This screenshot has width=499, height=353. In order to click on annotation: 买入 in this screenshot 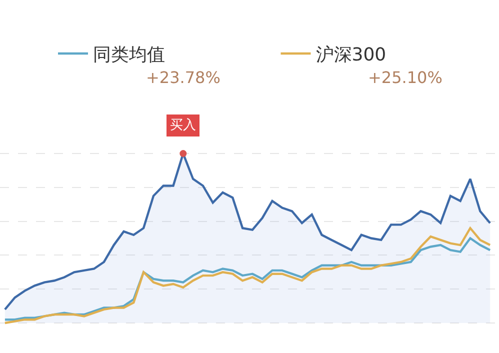, I will do `click(183, 125)`.